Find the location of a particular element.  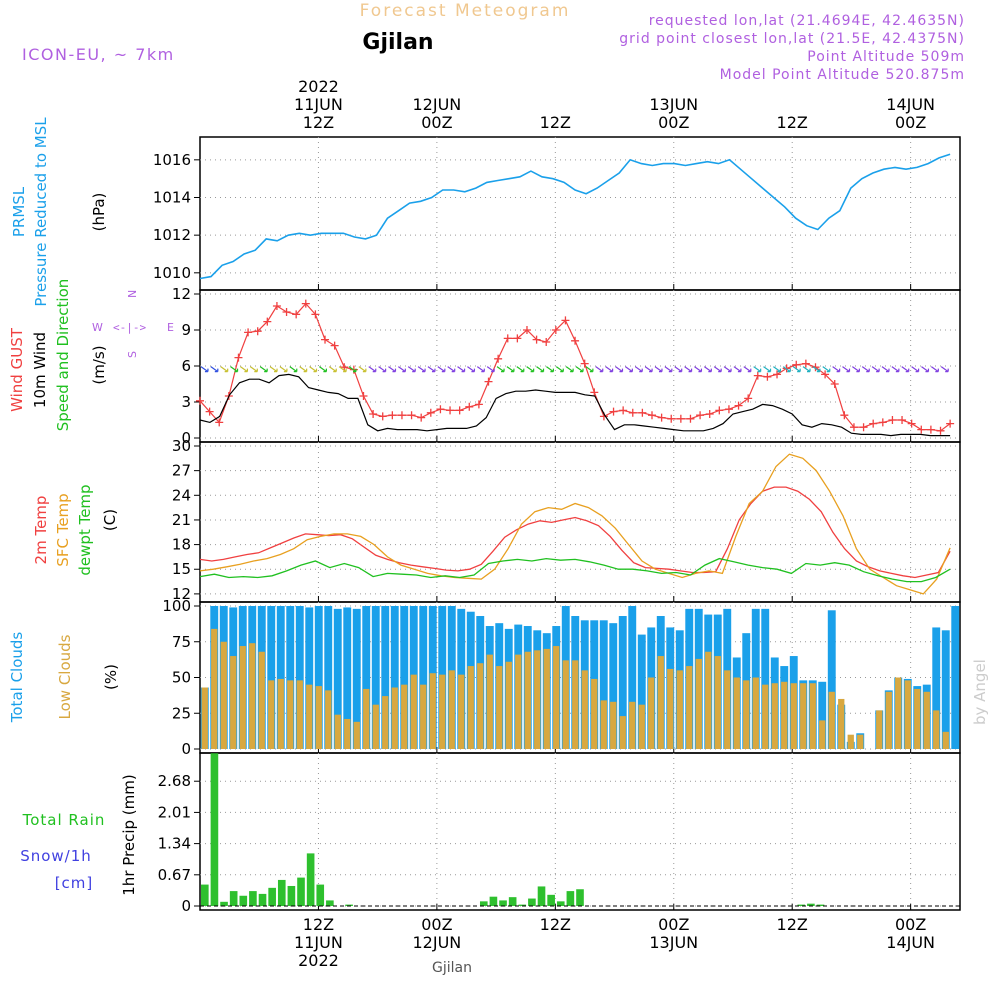

pressure-unit: (hPa) is located at coordinates (99, 212).